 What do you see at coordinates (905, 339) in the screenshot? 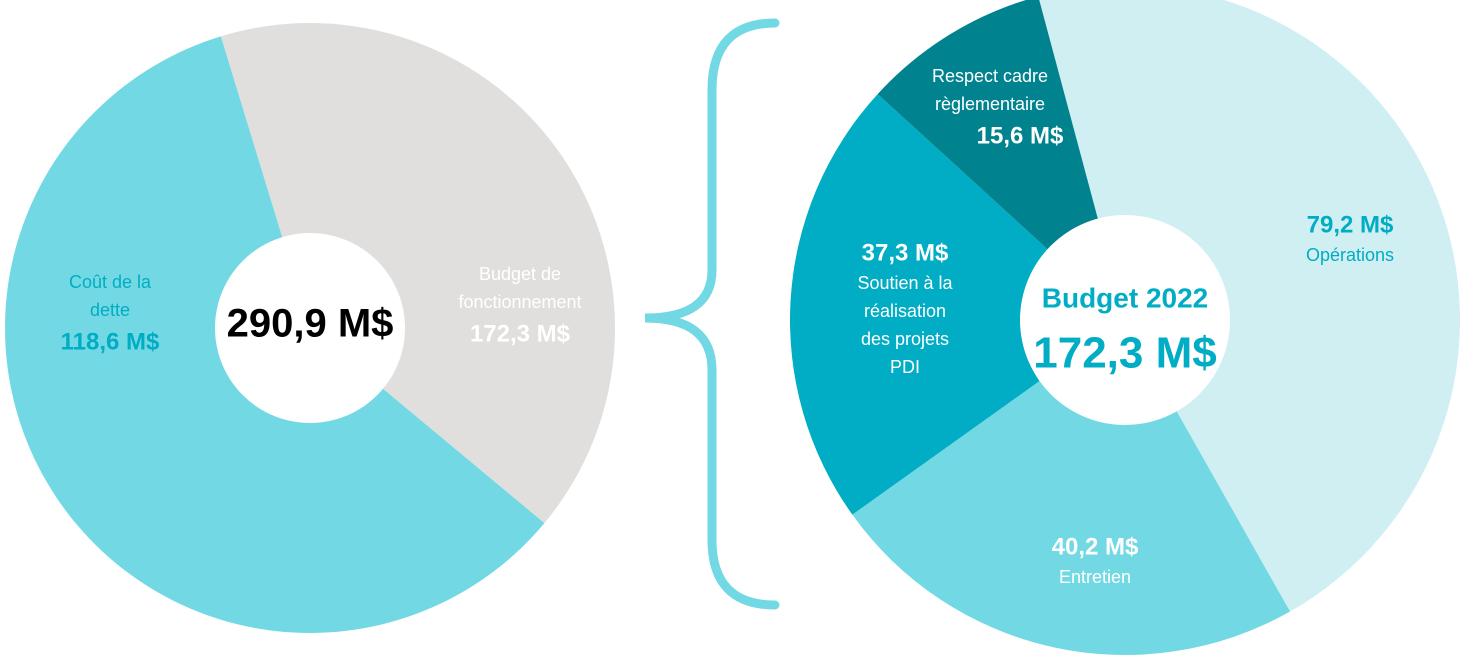
I see `slice-label: des projets` at bounding box center [905, 339].